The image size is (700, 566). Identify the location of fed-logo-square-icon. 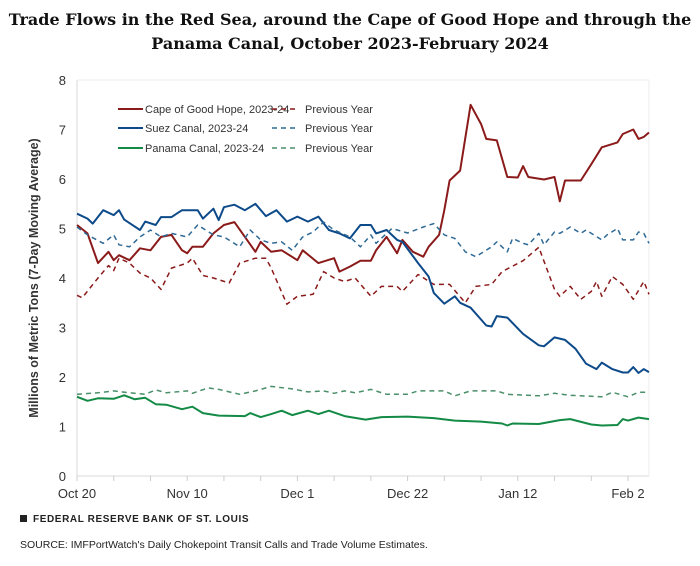
(23, 518).